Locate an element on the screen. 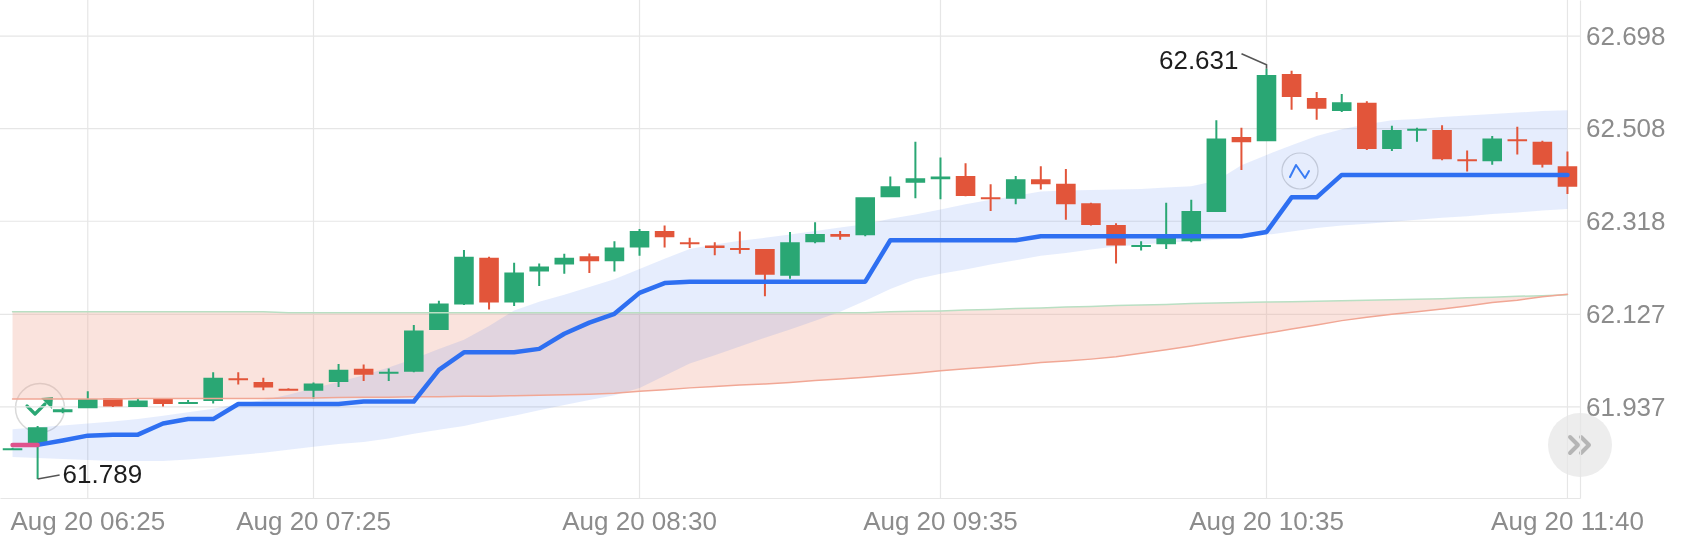 This screenshot has height=540, width=1687. y-tick-label: 62.318 is located at coordinates (1626, 221).